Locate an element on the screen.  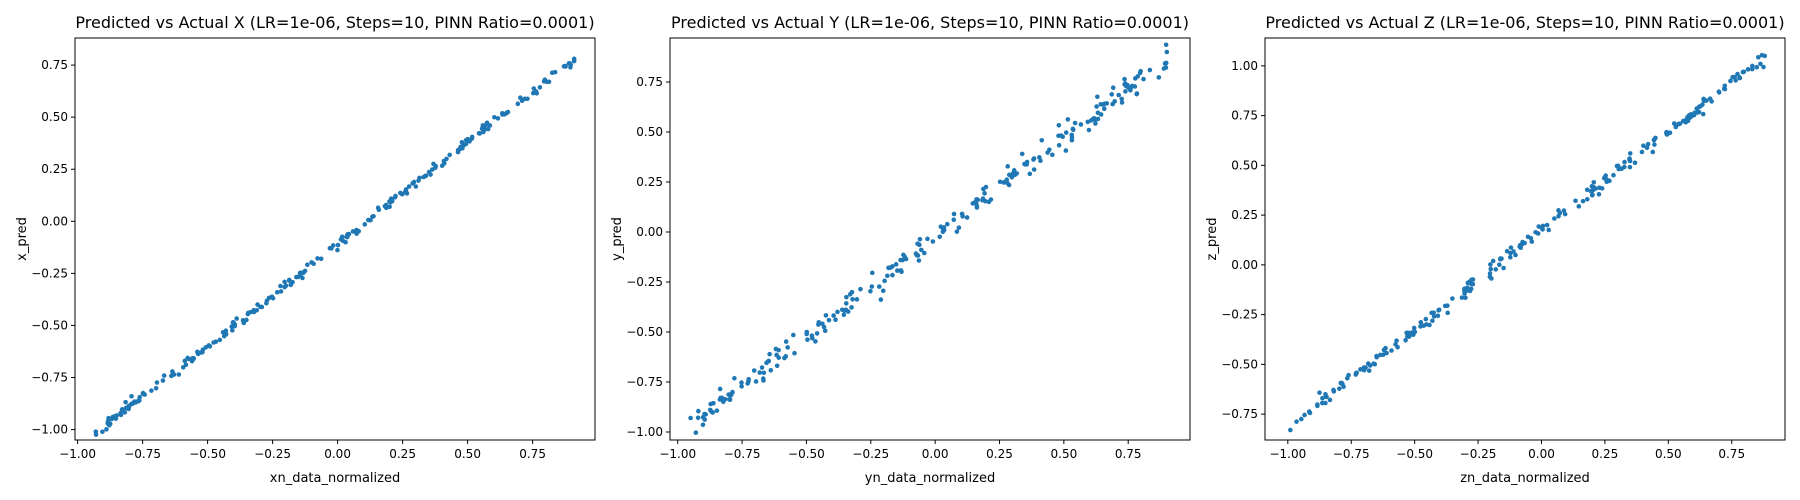
y-tick-label: 0.00 is located at coordinates (649, 232).